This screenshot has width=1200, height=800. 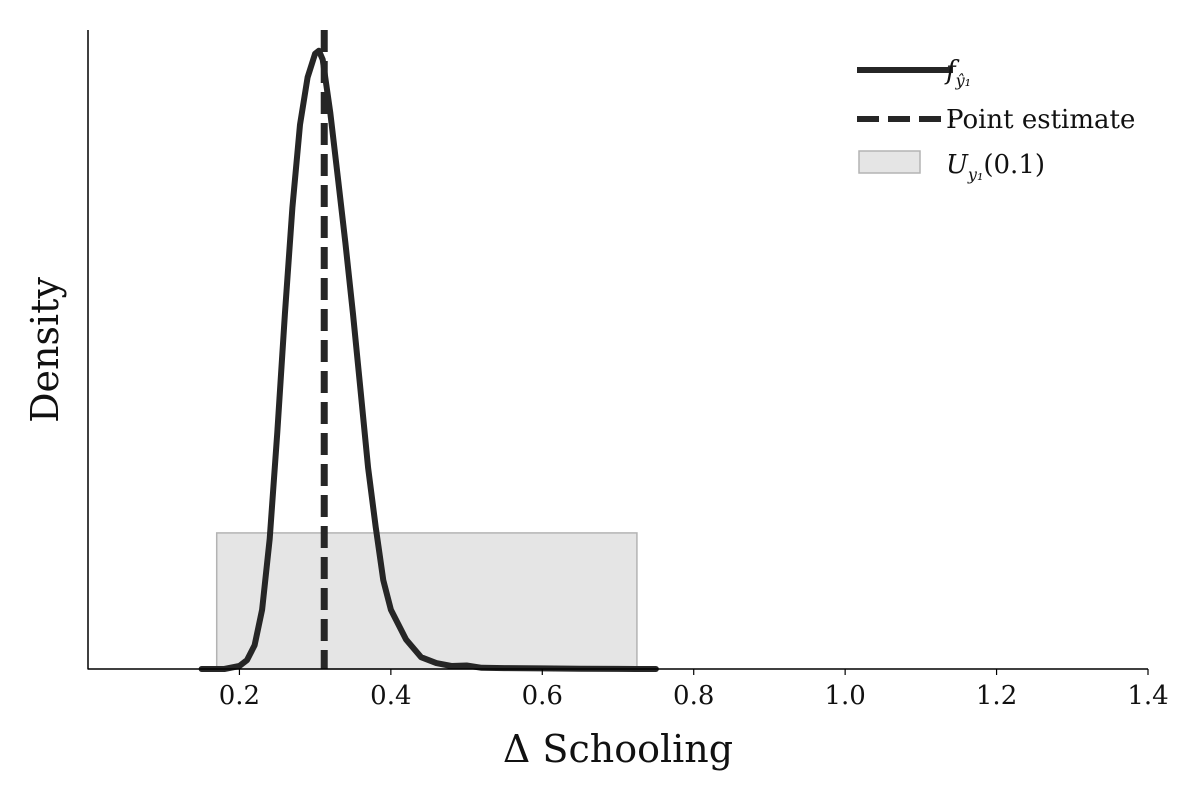 I want to click on legend-label-interval: Uy₁(0.1), so click(x=995, y=167).